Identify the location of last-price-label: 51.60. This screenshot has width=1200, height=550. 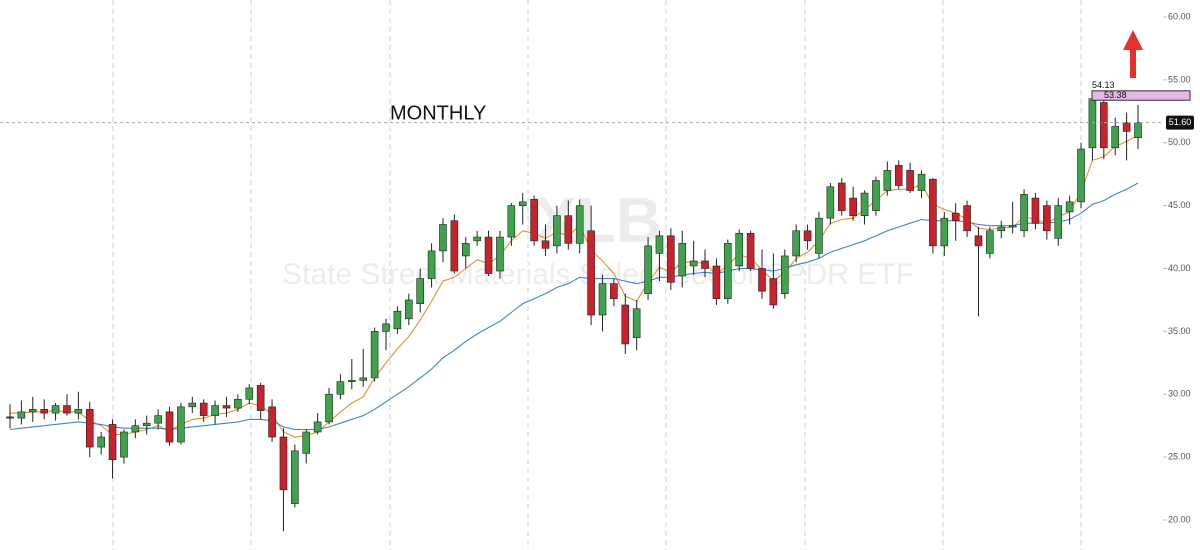
(1180, 122).